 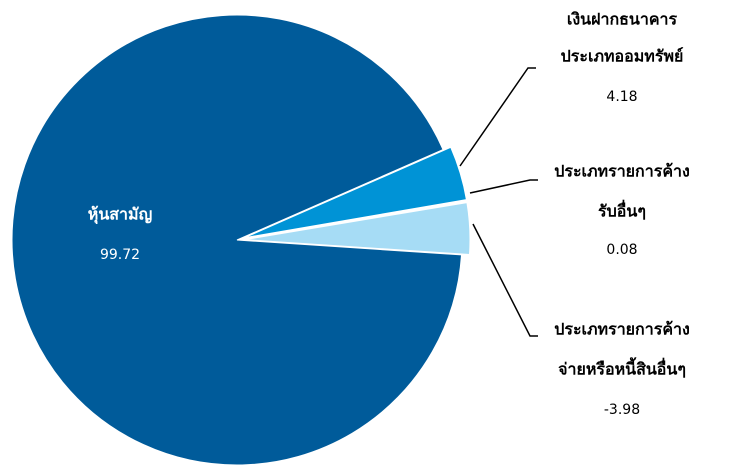 What do you see at coordinates (120, 255) in the screenshot?
I see `value-label: 99.72` at bounding box center [120, 255].